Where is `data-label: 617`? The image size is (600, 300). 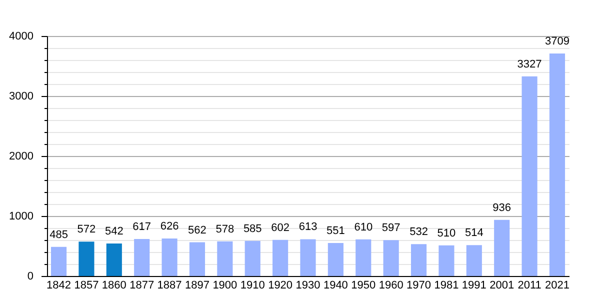
data-label: 617 is located at coordinates (142, 226).